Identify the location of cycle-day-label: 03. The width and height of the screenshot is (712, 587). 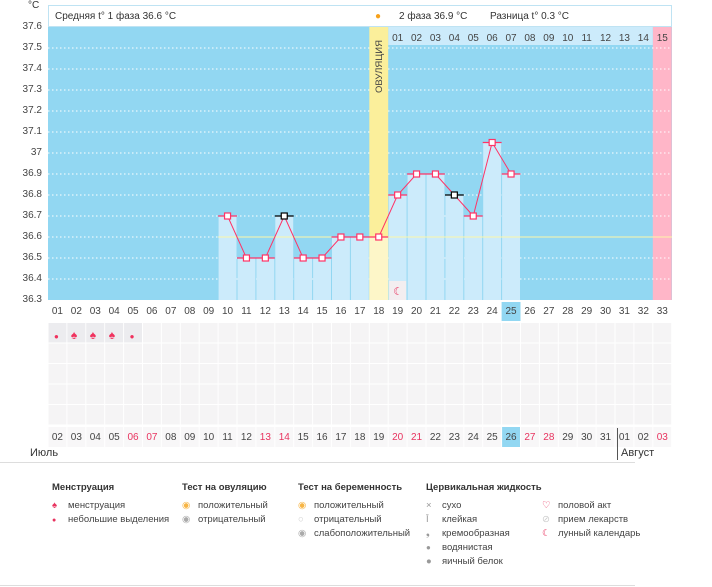
(95, 311).